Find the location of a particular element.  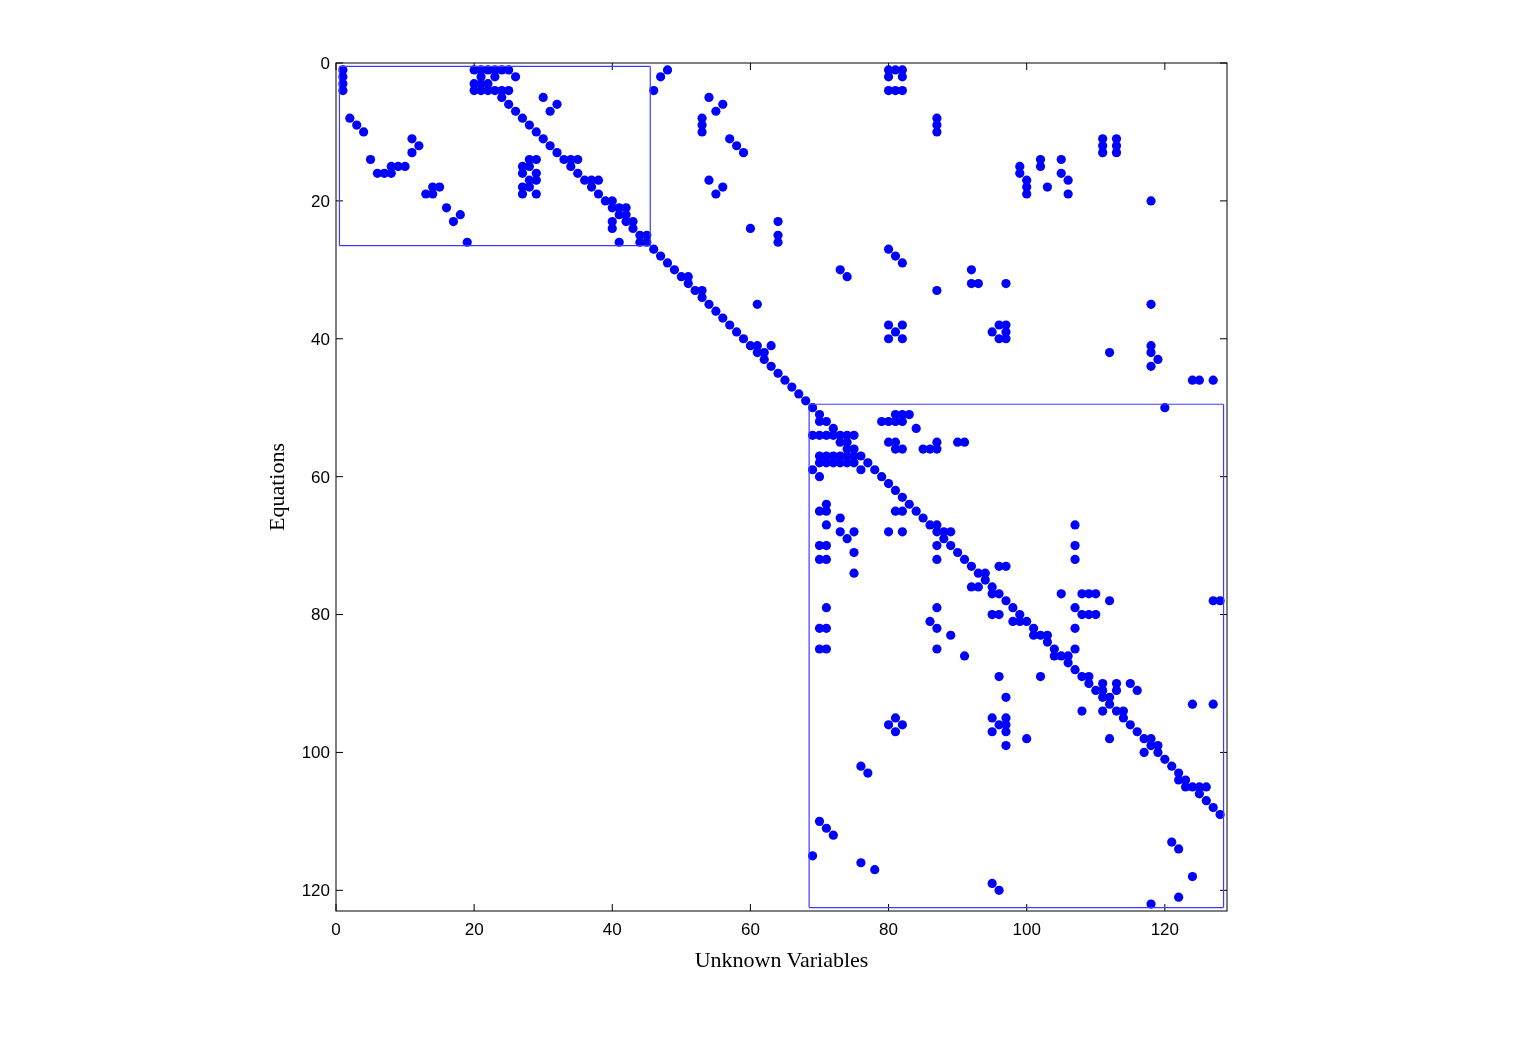

y-tick-label: 120 is located at coordinates (315, 891).